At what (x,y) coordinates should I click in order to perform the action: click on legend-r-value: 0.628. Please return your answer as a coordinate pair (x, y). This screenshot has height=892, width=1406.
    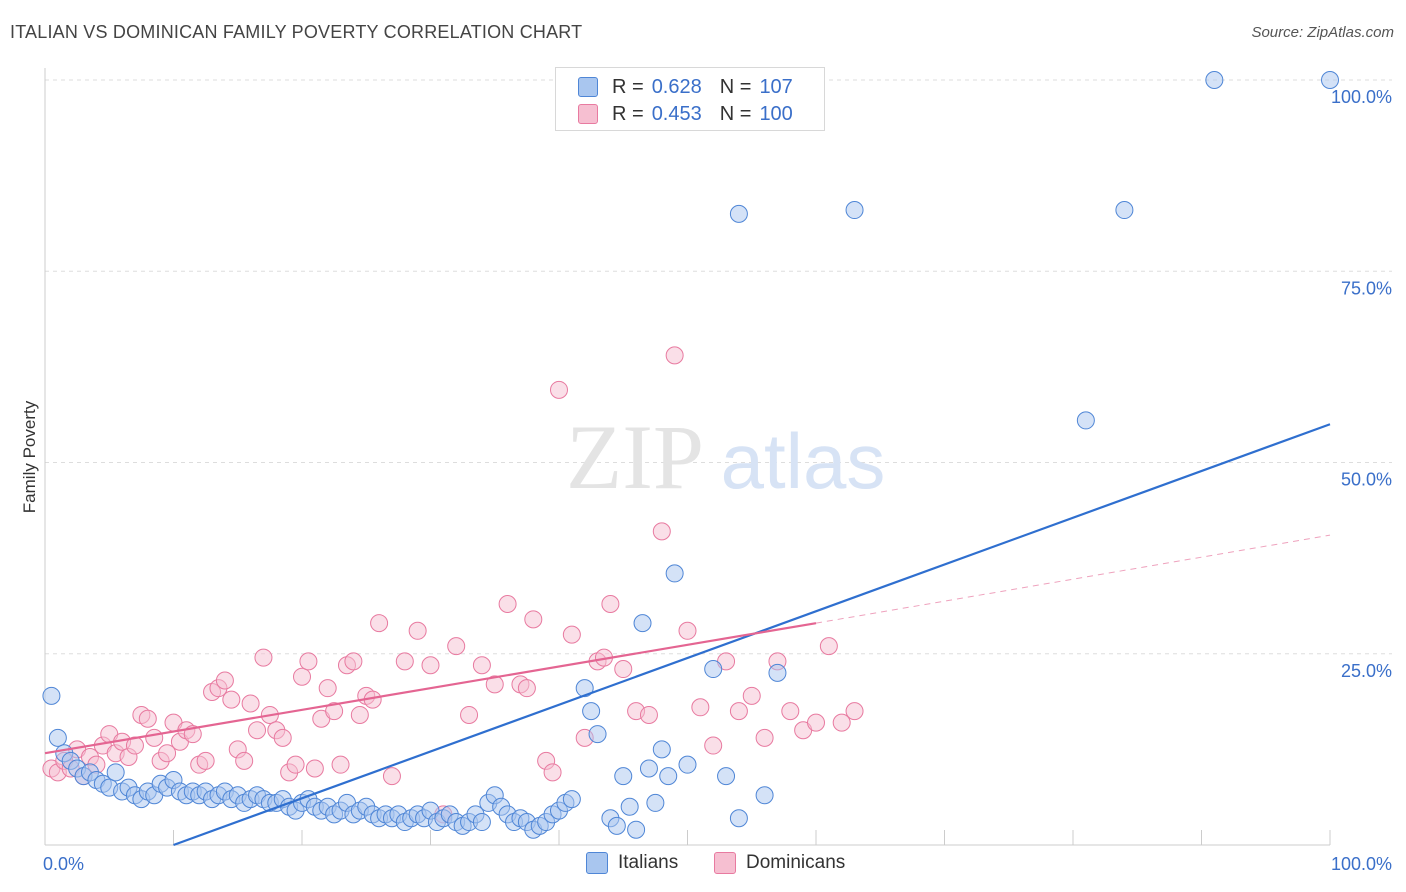
    Looking at the image, I should click on (676, 86).